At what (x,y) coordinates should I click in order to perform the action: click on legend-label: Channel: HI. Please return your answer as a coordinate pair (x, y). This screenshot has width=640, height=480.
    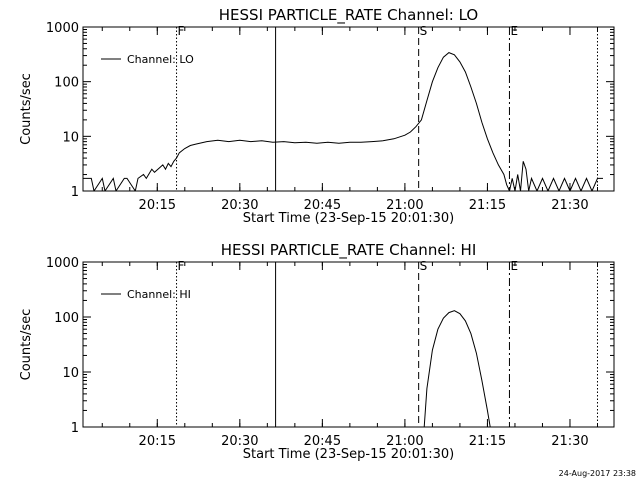
    Looking at the image, I should click on (159, 294).